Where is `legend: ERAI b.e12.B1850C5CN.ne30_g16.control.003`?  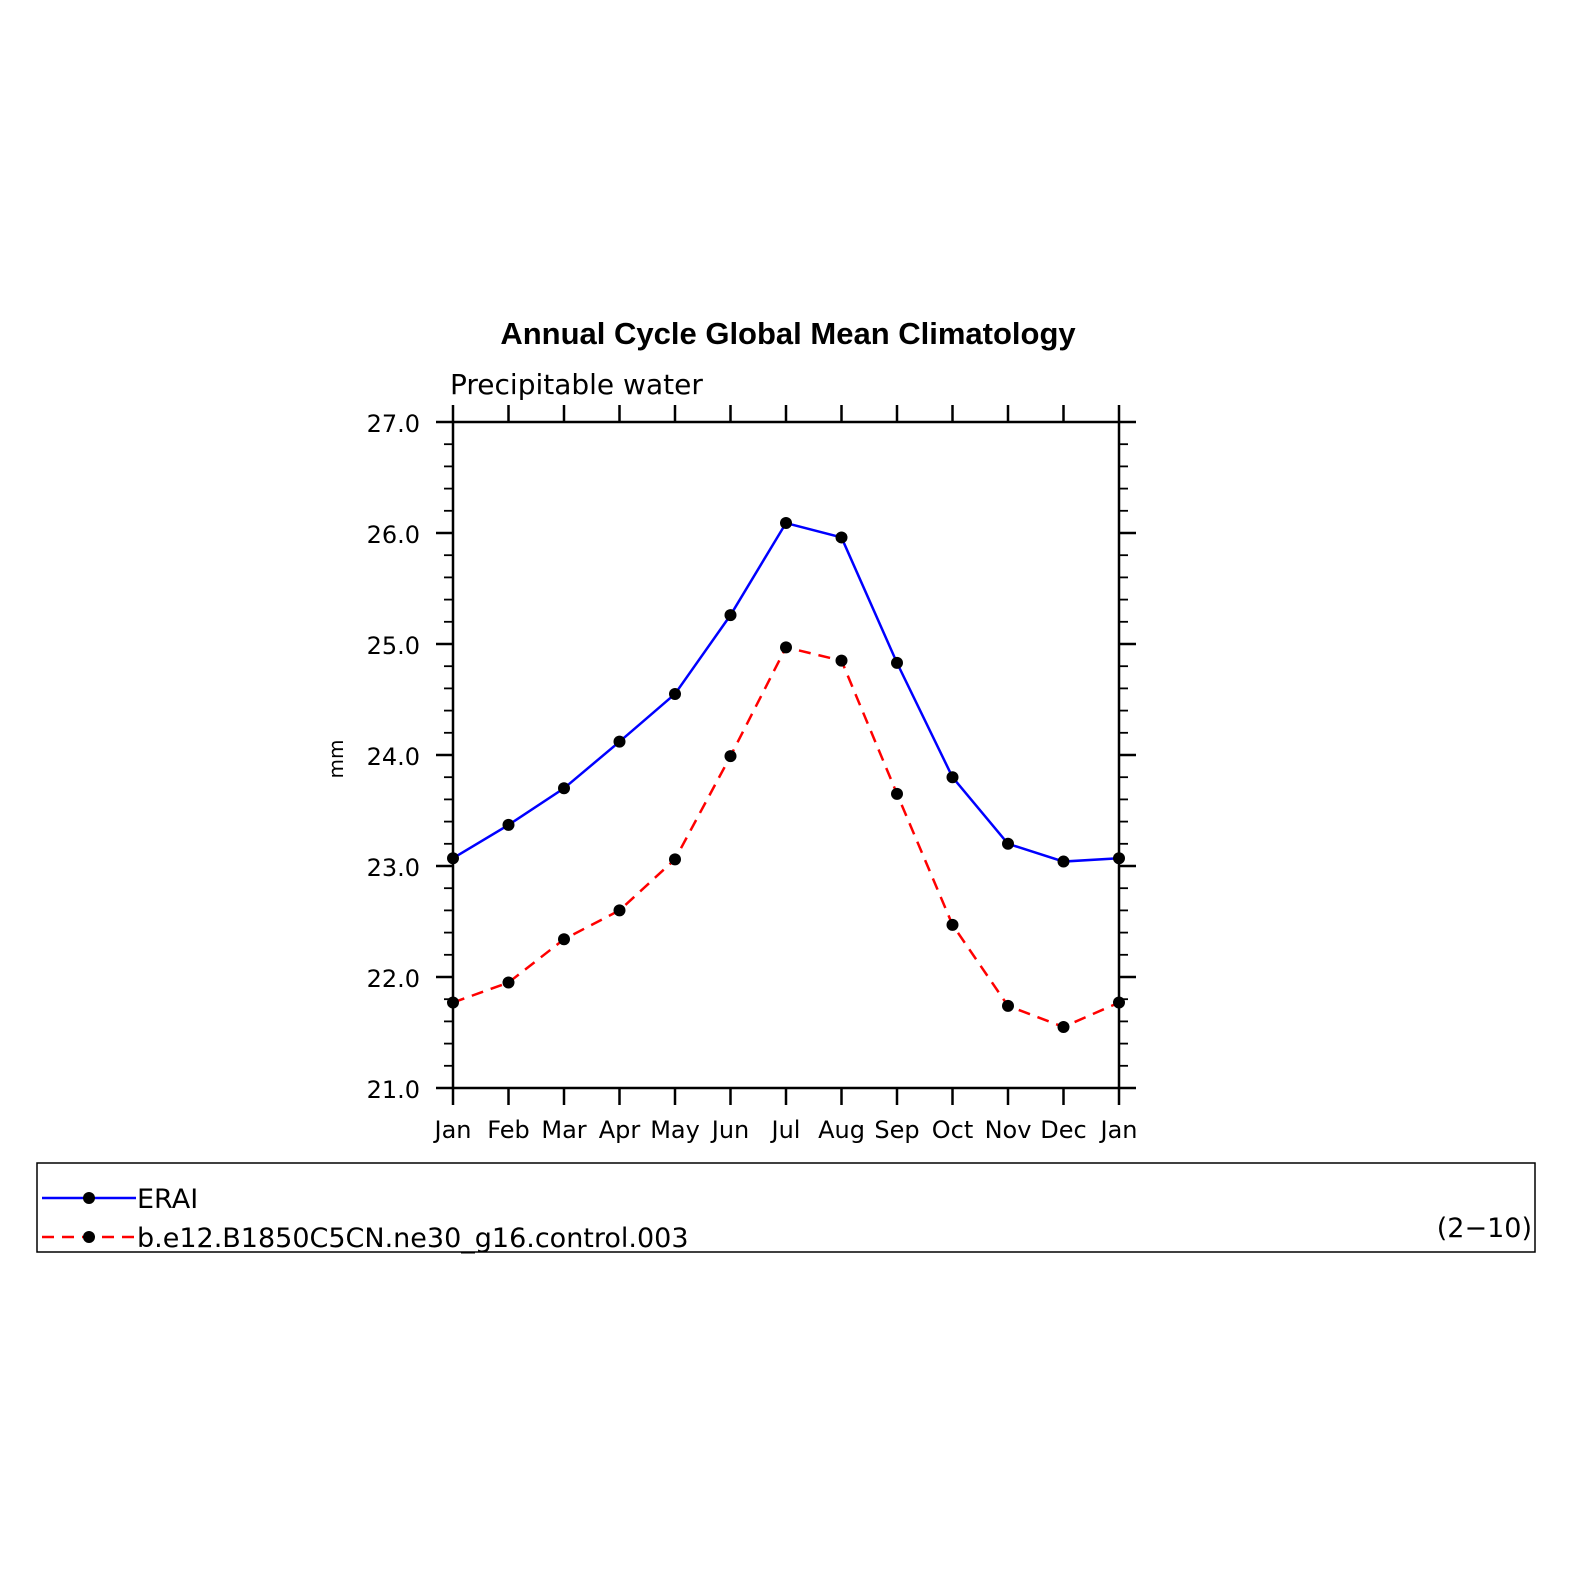
legend: ERAI b.e12.B1850C5CN.ne30_g16.control.003 is located at coordinates (365, 1219).